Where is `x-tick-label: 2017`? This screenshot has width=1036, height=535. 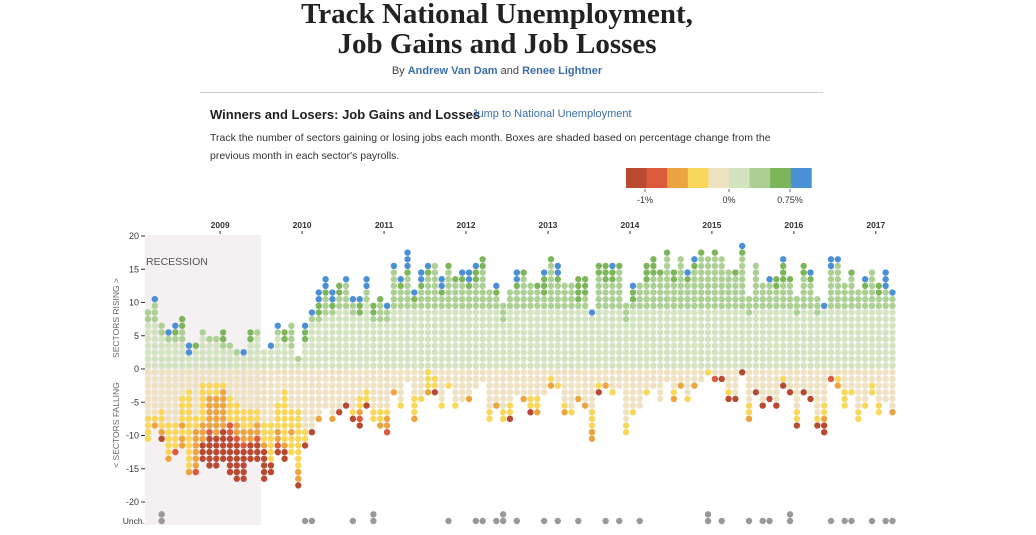
x-tick-label: 2017 is located at coordinates (875, 225).